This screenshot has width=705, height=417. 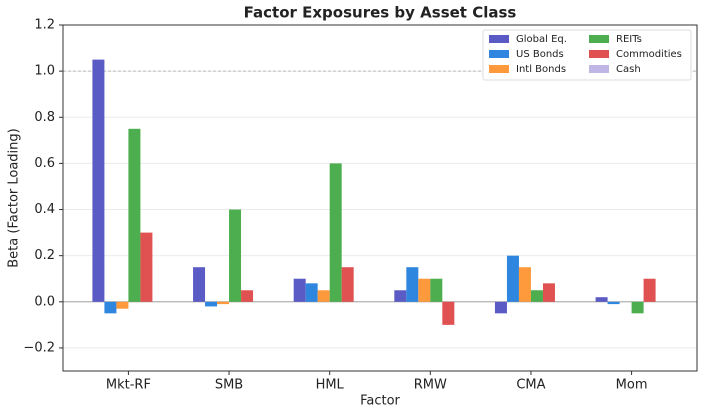 What do you see at coordinates (14, 197) in the screenshot?
I see `y-axis-label: Beta (Factor Loading)` at bounding box center [14, 197].